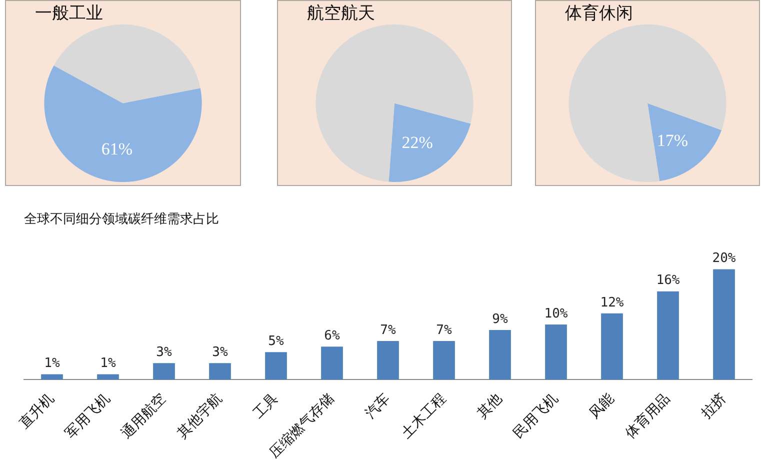  Describe the element at coordinates (200, 416) in the screenshot. I see `x-tick-label: 其他宇航` at that location.